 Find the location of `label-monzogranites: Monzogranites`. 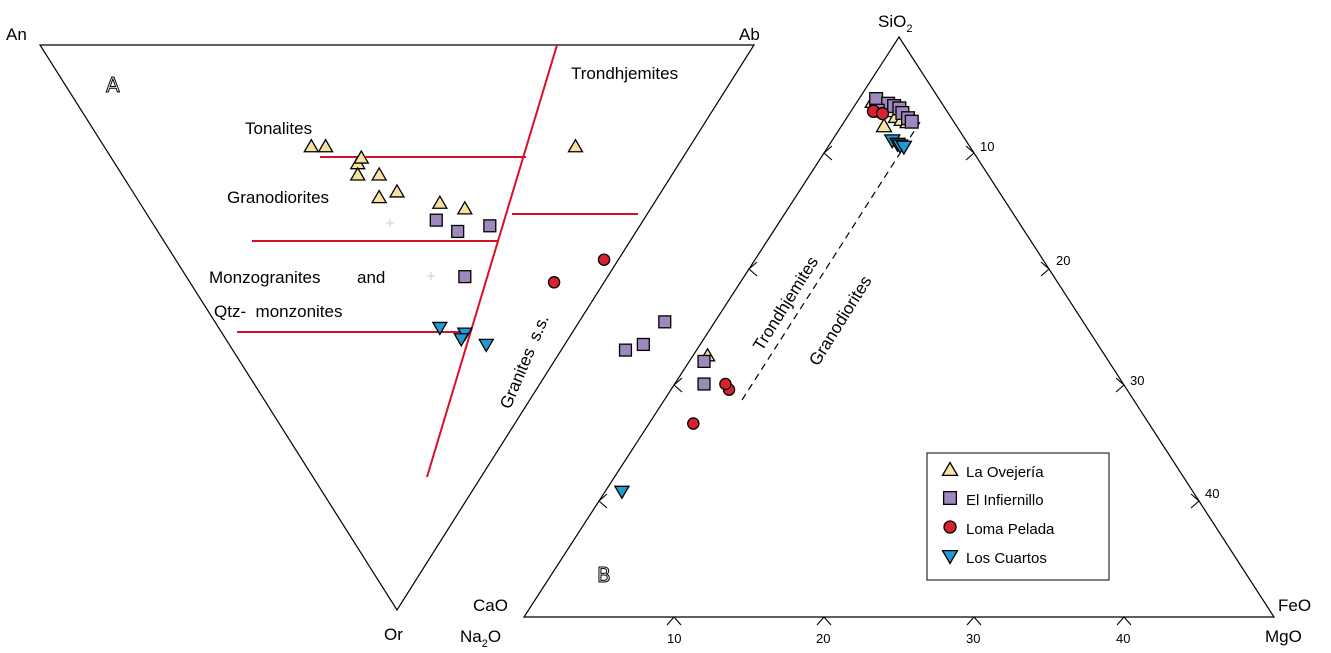

label-monzogranites: Monzogranites is located at coordinates (265, 277).